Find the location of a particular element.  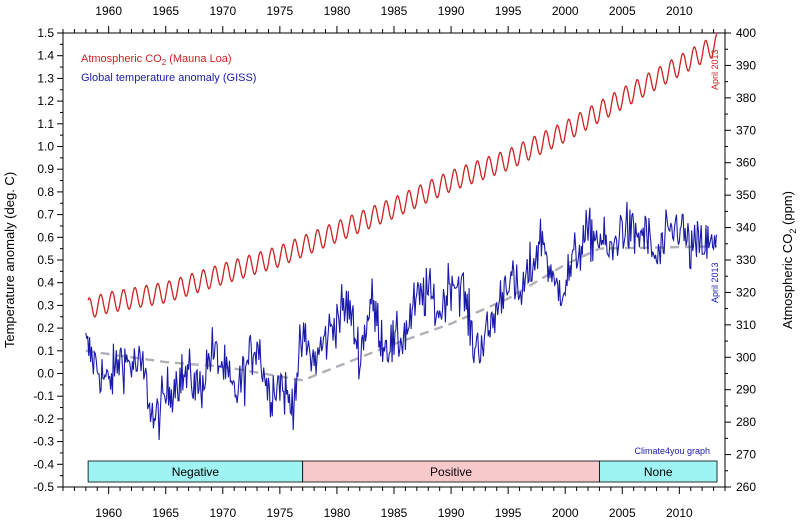

y-left-tick-label: 1.5 is located at coordinates (45, 33).